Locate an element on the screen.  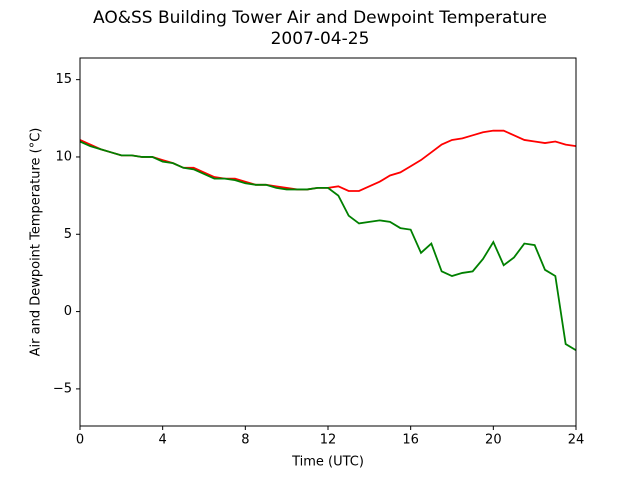
x-tick-label: 4 is located at coordinates (163, 440).